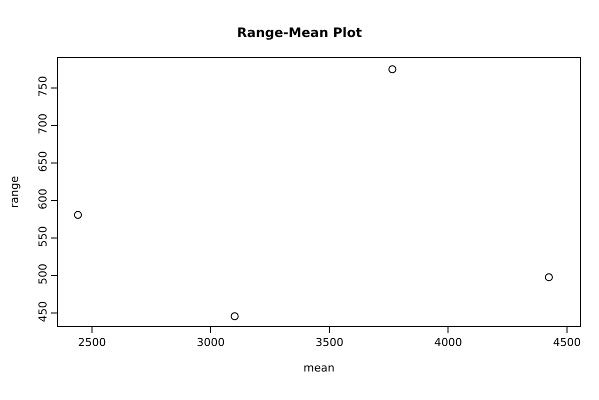 Image resolution: width=599 pixels, height=400 pixels. What do you see at coordinates (92, 343) in the screenshot?
I see `x-tick-label: 2500` at bounding box center [92, 343].